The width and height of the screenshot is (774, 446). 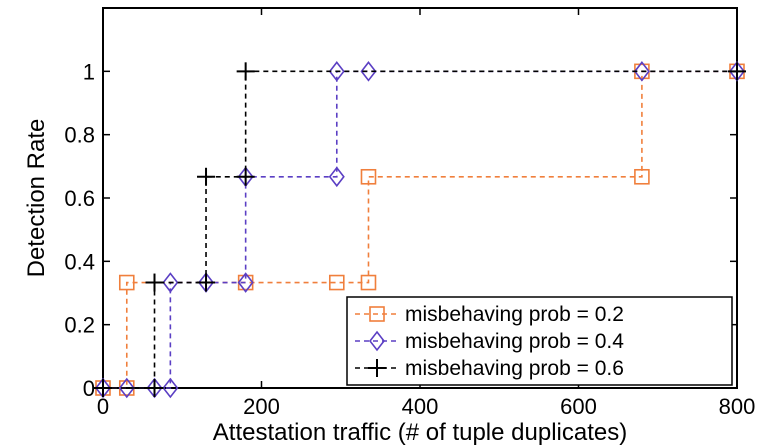 What do you see at coordinates (514, 341) in the screenshot?
I see `legend-label: misbehaving prob = 0.4` at bounding box center [514, 341].